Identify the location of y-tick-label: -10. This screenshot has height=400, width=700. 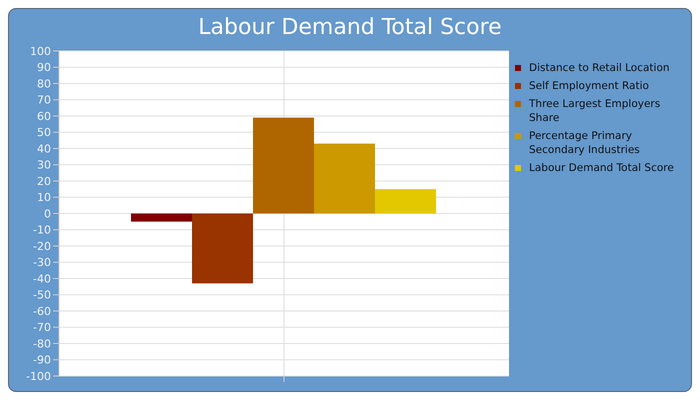
(42, 230).